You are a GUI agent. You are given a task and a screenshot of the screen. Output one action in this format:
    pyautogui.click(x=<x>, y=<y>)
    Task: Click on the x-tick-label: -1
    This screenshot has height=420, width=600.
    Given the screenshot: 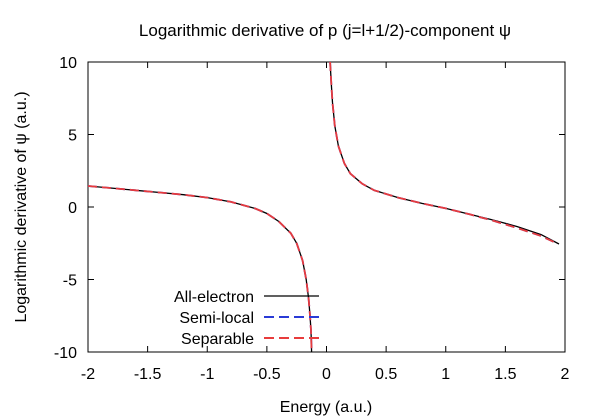 What is the action you would take?
    pyautogui.click(x=207, y=374)
    